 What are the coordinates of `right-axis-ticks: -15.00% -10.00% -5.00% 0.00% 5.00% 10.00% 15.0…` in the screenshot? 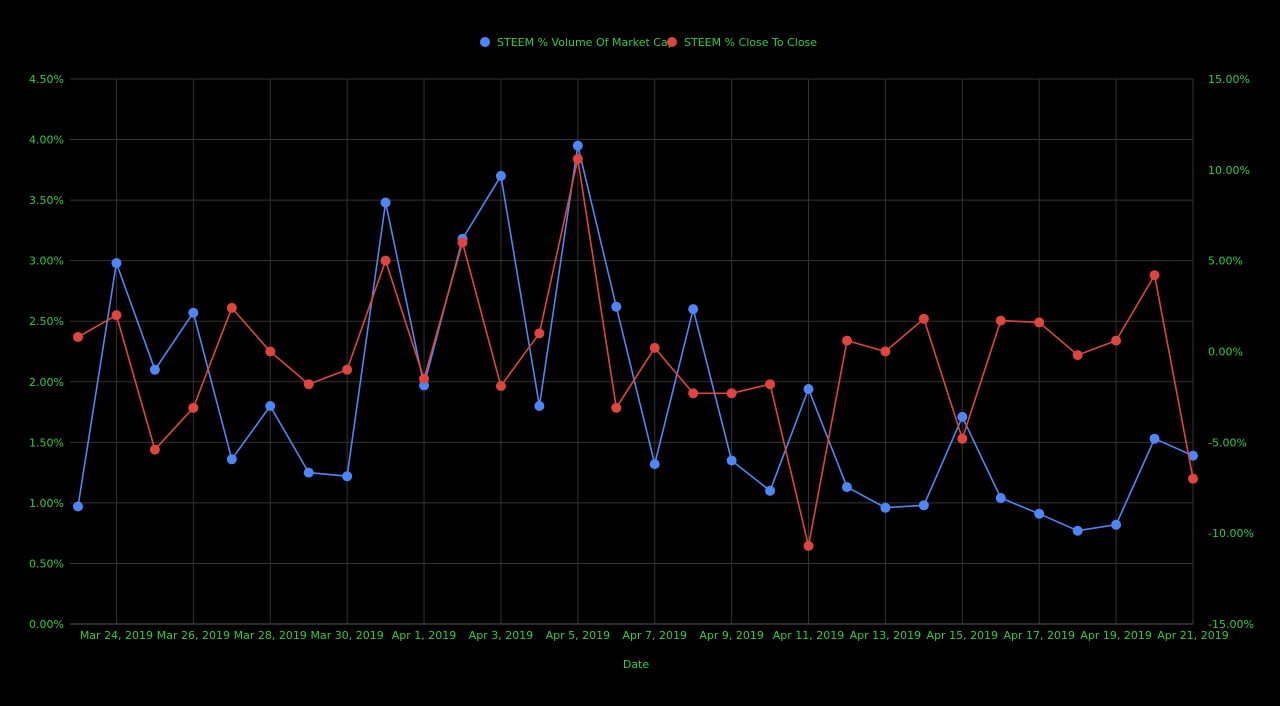 It's located at (1231, 352).